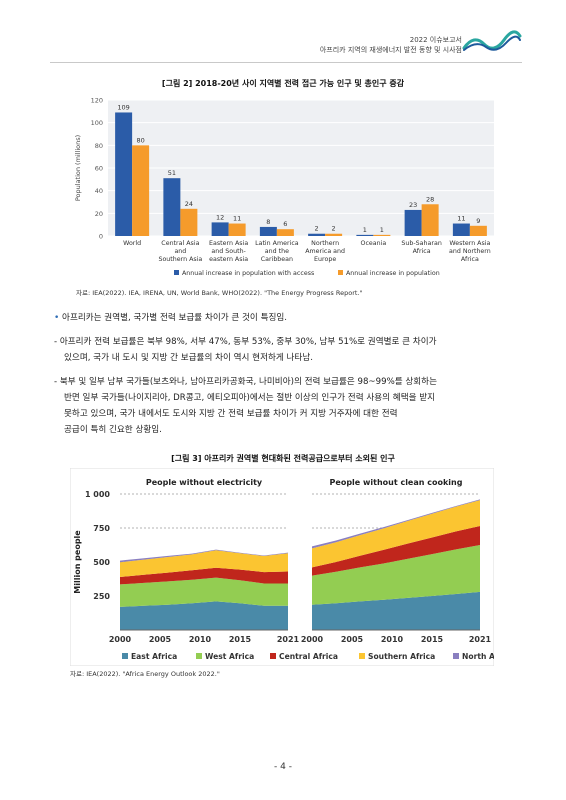 Image resolution: width=566 pixels, height=800 pixels. What do you see at coordinates (285, 224) in the screenshot?
I see `bar-value-label: 6` at bounding box center [285, 224].